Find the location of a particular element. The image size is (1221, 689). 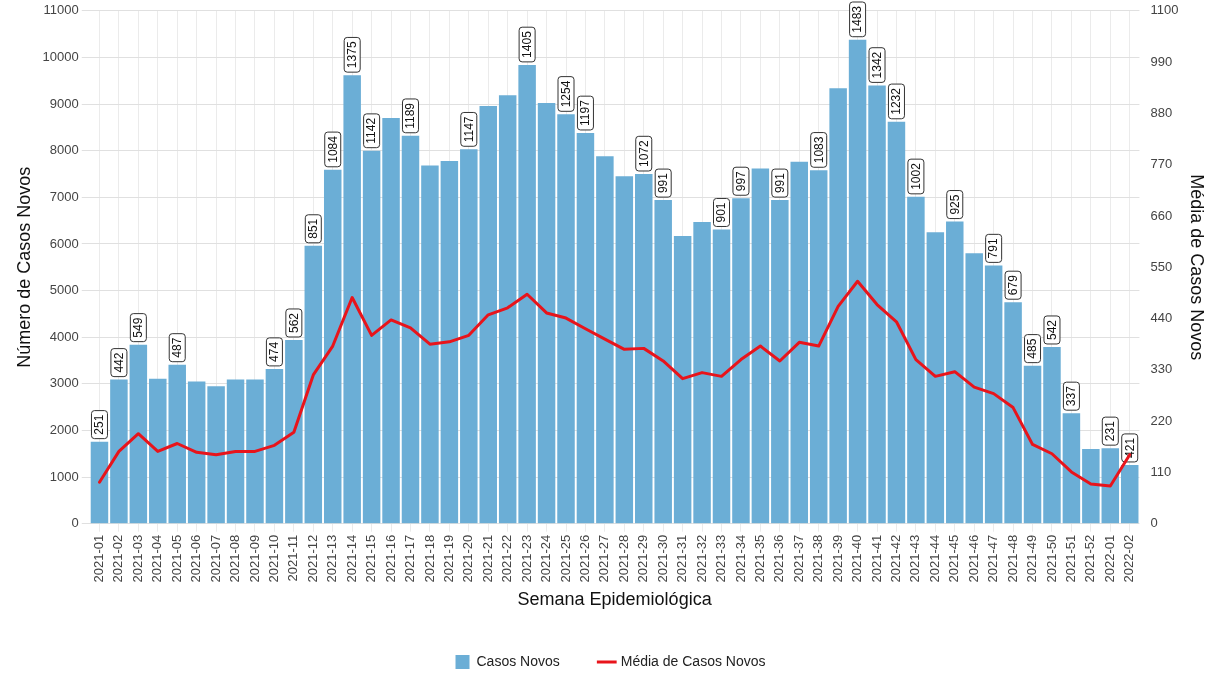

x-tick-label: 2021-27 is located at coordinates (604, 558).